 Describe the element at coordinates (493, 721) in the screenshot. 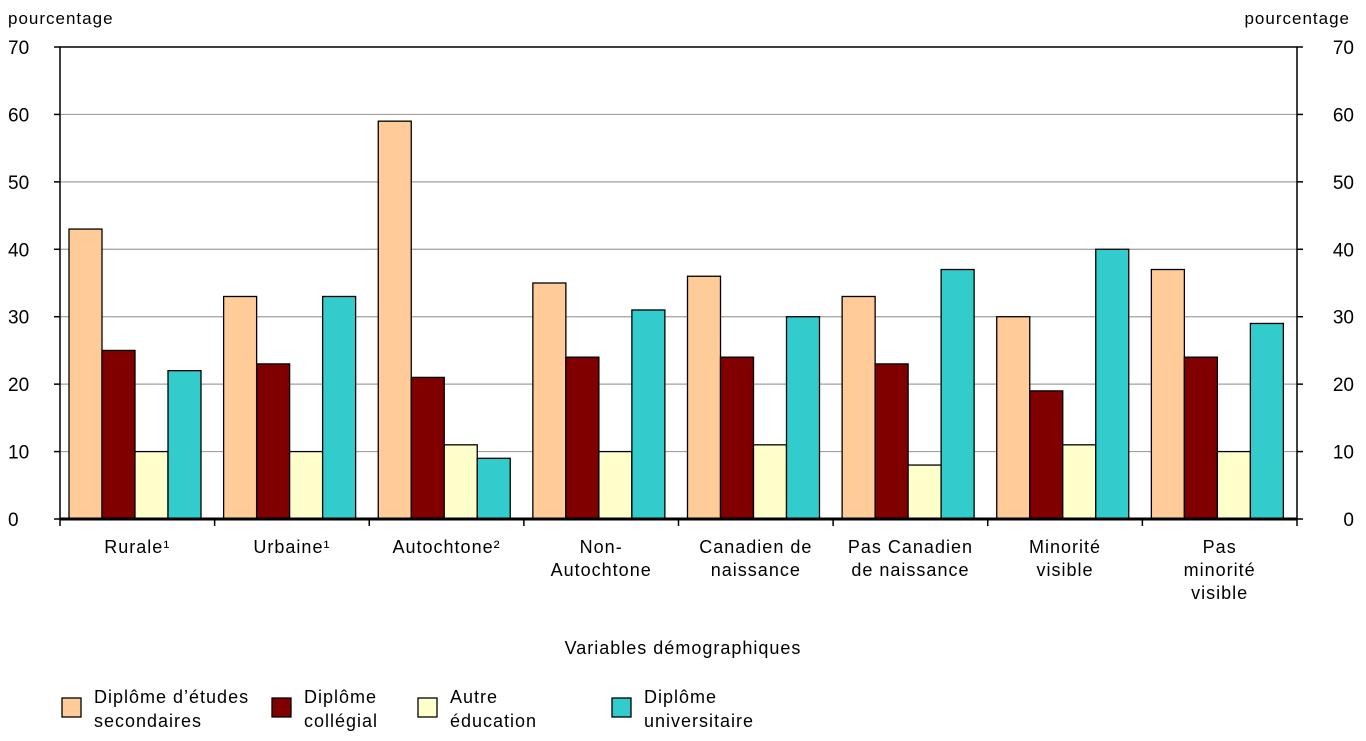

I see `legend-label-3: éducation` at that location.